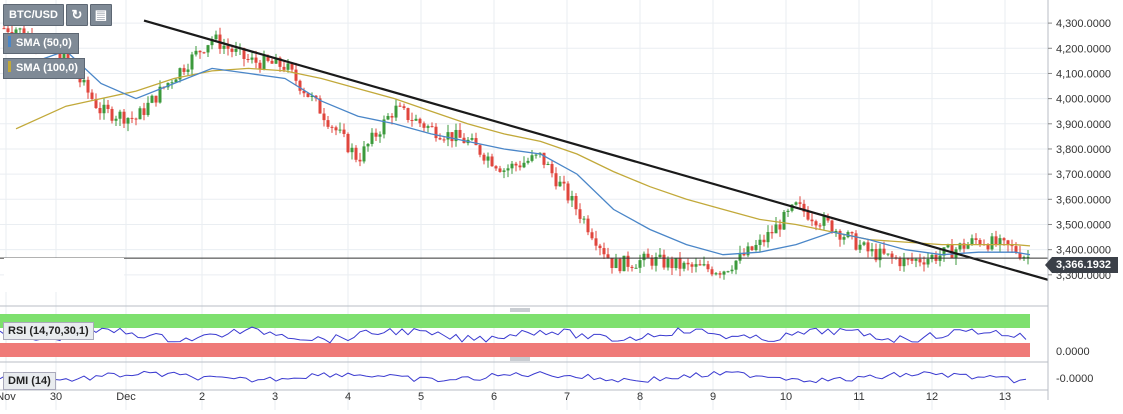 Image resolution: width=1123 pixels, height=414 pixels. I want to click on x-tick-label: 30, so click(56, 397).